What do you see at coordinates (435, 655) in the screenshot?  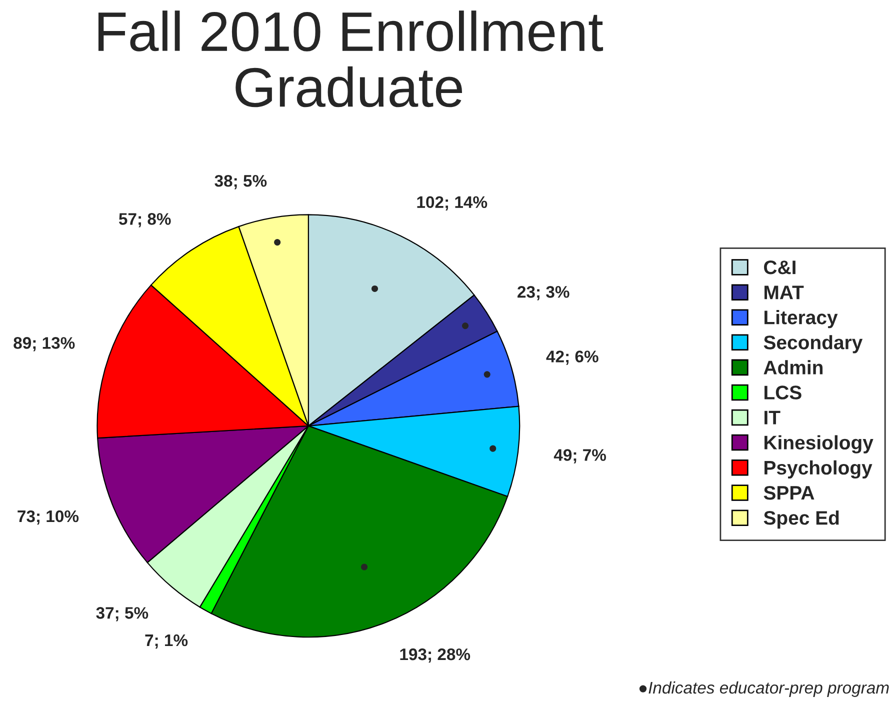 I see `data-label: 193; 28%` at bounding box center [435, 655].